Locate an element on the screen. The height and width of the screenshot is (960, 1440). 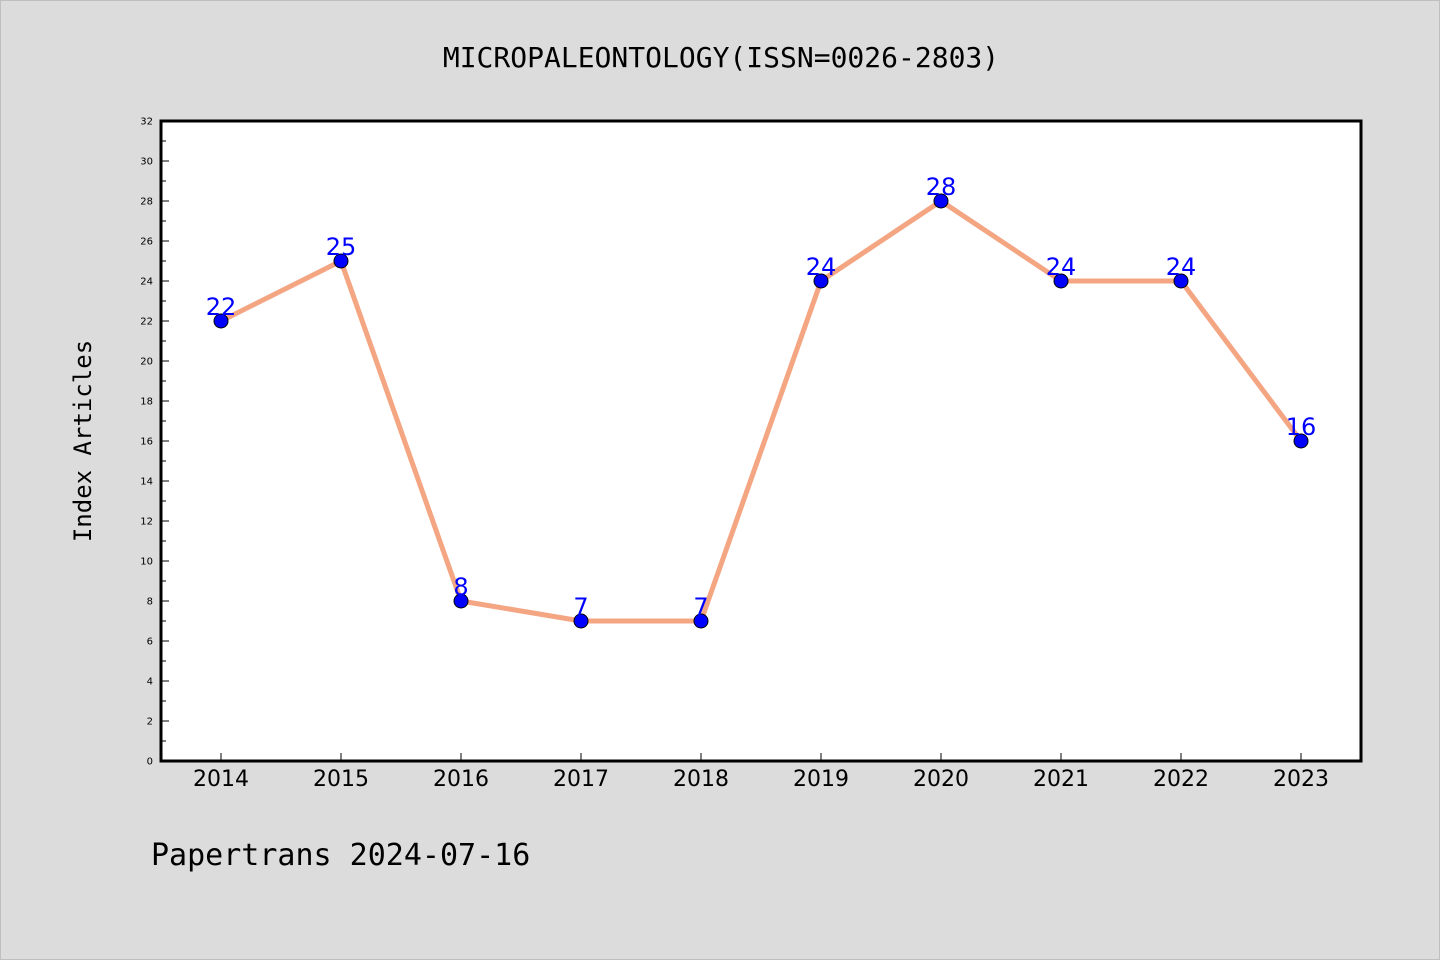
y-tick-label: 8 is located at coordinates (150, 602).